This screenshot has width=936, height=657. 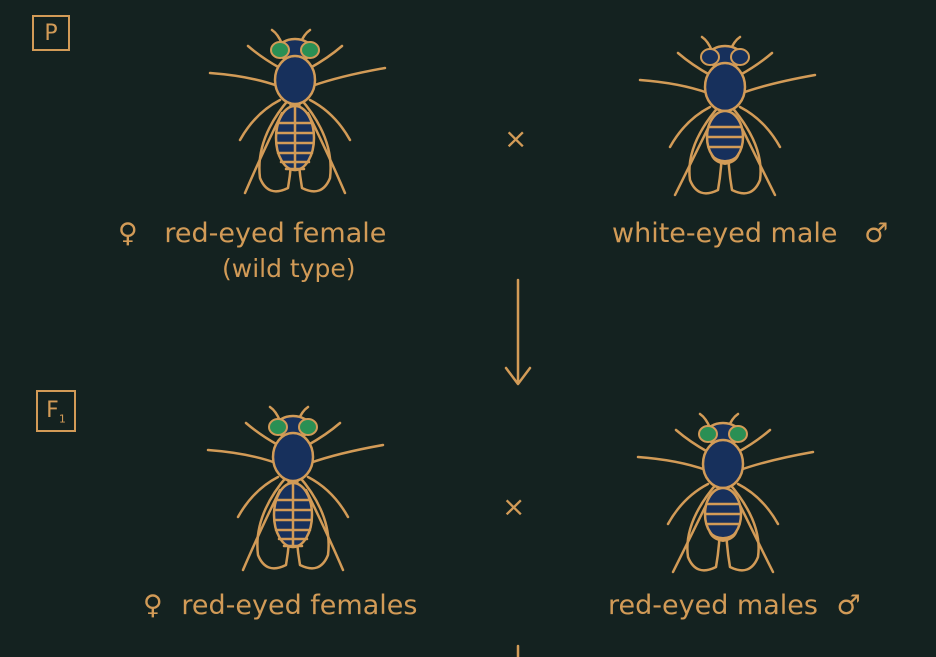 What do you see at coordinates (56, 411) in the screenshot?
I see `generation-f1-label: F1` at bounding box center [56, 411].